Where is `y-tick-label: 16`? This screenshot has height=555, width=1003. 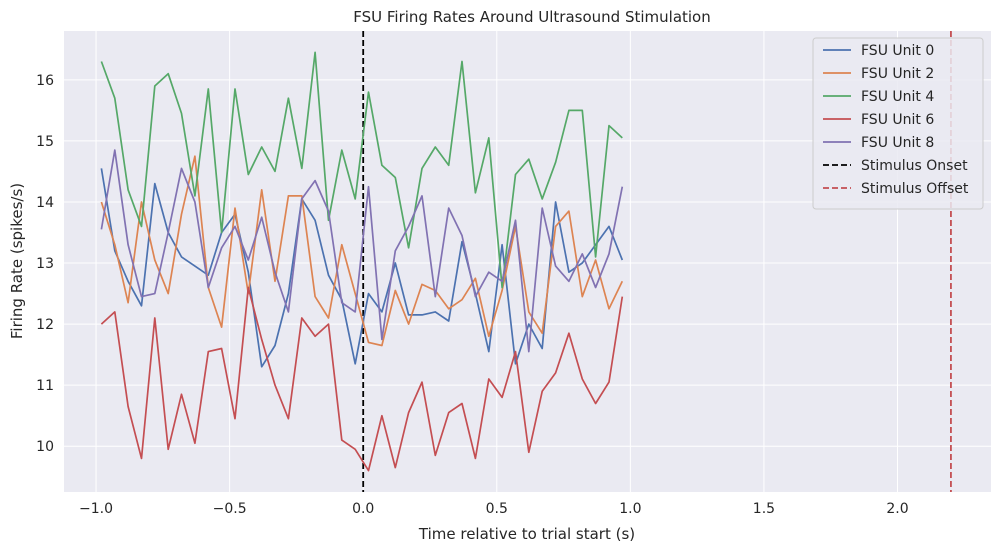
y-tick-label: 16 is located at coordinates (45, 81).